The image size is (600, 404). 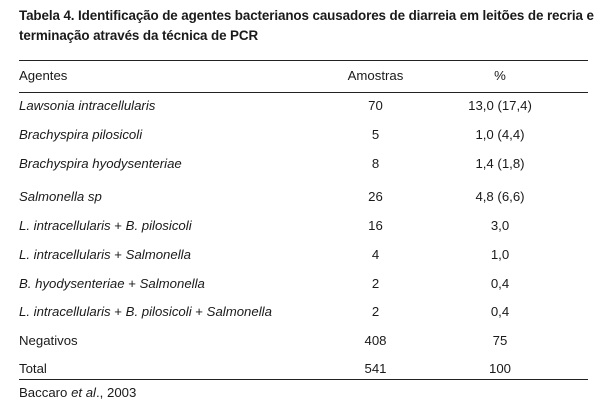 I want to click on cell-percent: 1,0, so click(x=500, y=254).